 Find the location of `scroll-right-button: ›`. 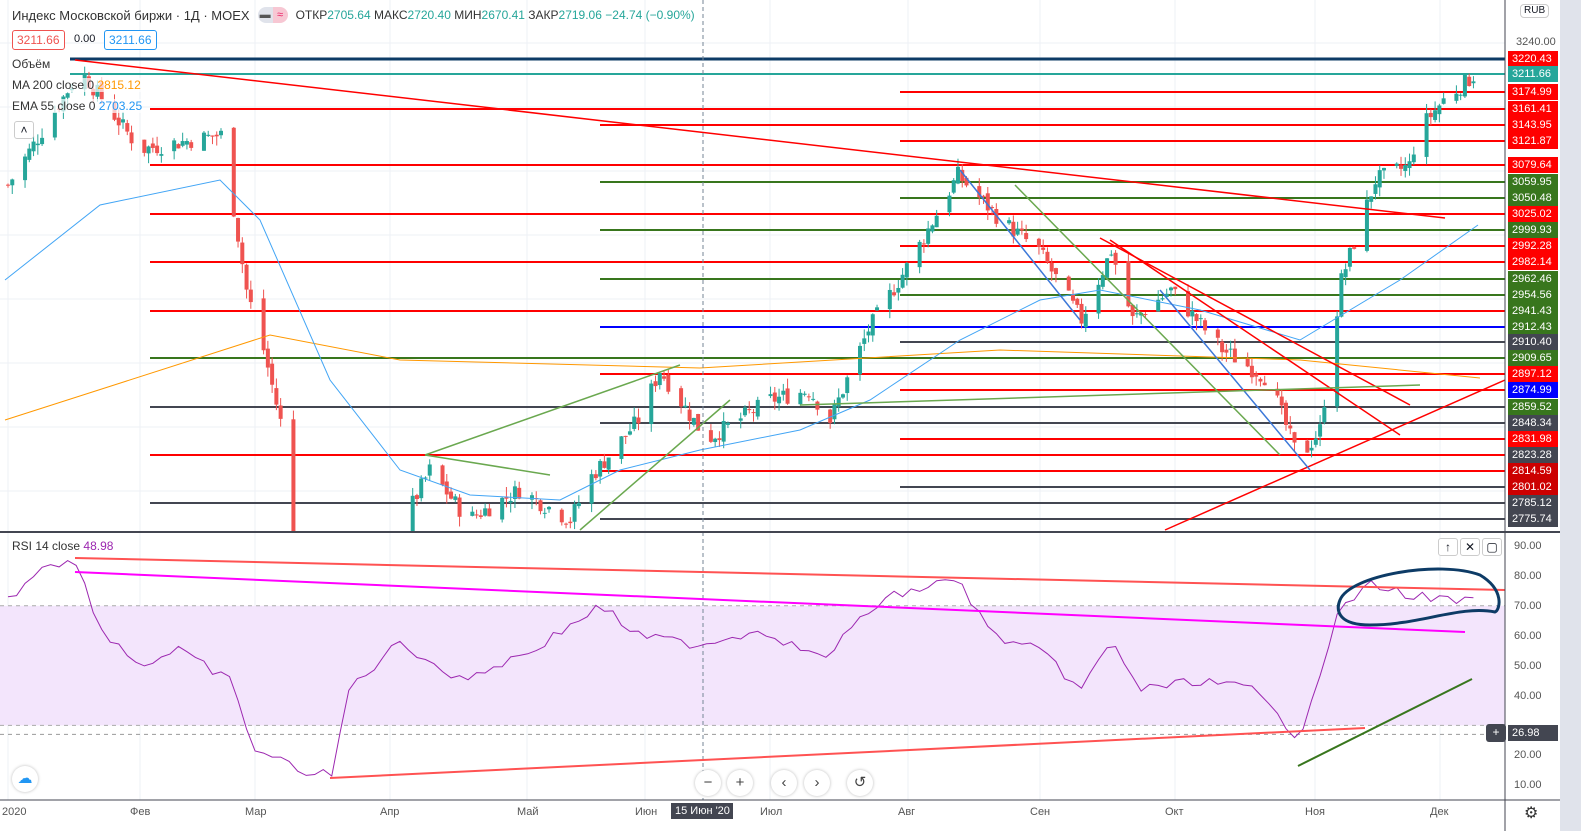

scroll-right-button: › is located at coordinates (817, 783).